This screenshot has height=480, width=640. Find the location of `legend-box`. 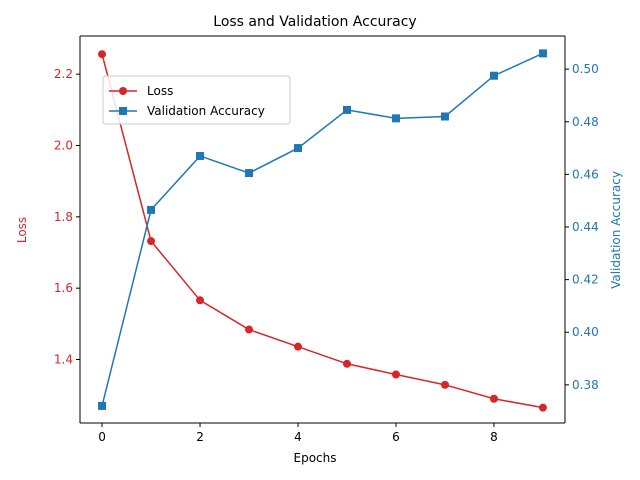

legend-box is located at coordinates (196, 100).